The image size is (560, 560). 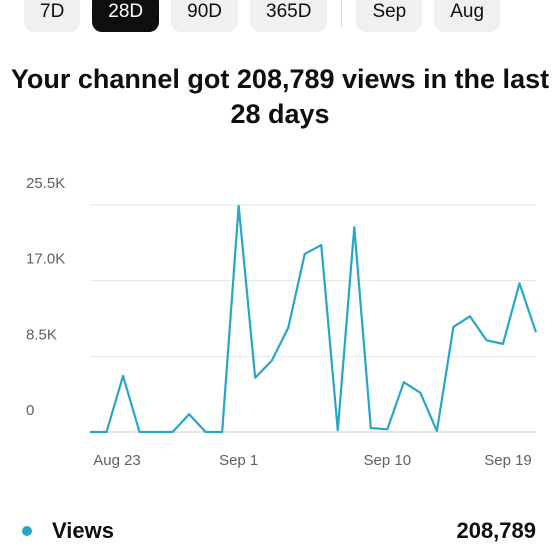 What do you see at coordinates (27, 531) in the screenshot?
I see `legend-dot` at bounding box center [27, 531].